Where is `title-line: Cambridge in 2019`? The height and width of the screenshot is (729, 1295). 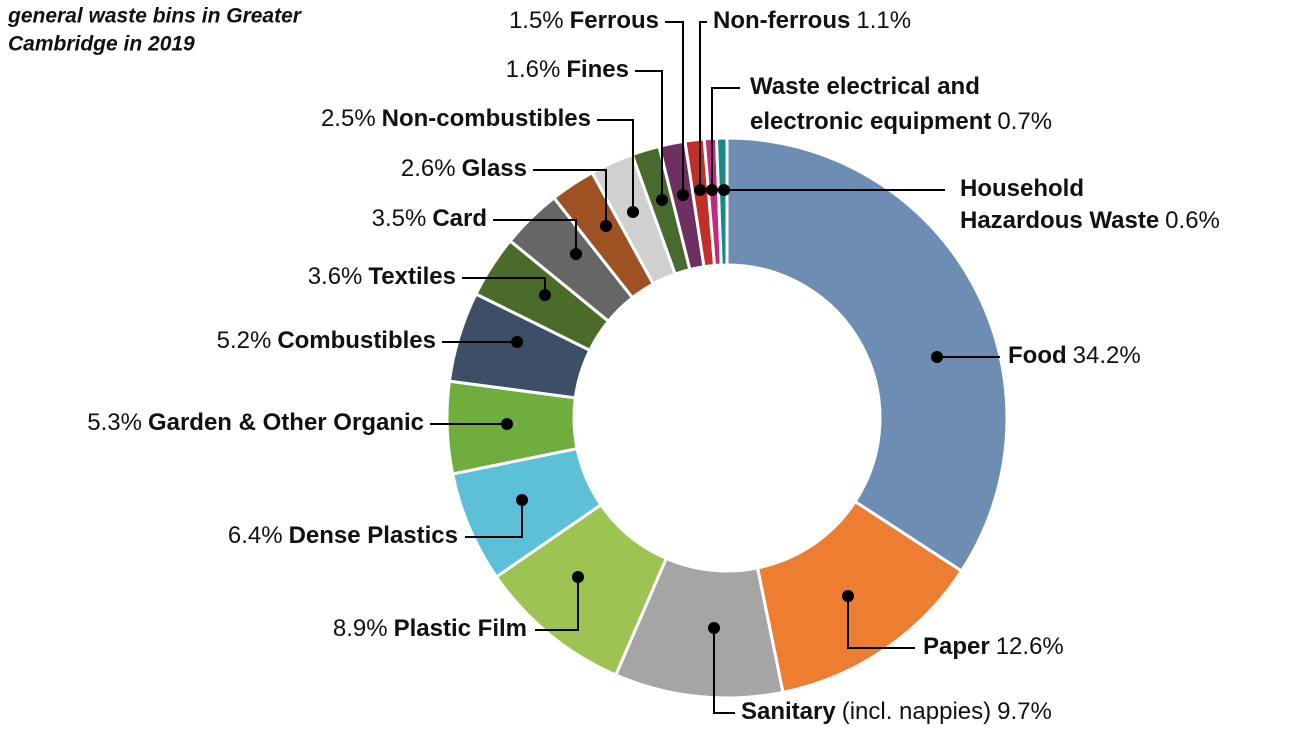 title-line: Cambridge in 2019 is located at coordinates (101, 44).